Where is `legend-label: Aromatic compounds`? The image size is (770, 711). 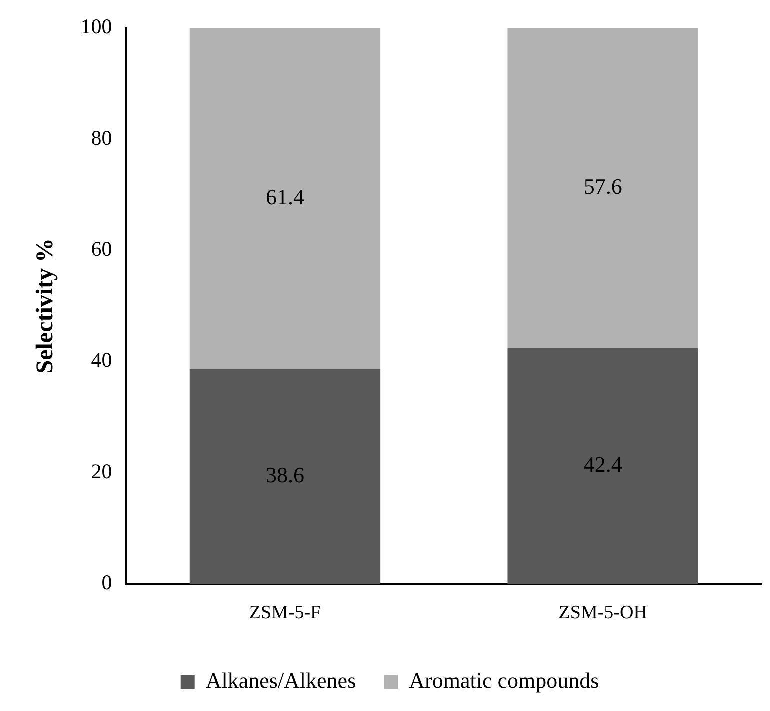
legend-label: Aromatic compounds is located at coordinates (504, 680).